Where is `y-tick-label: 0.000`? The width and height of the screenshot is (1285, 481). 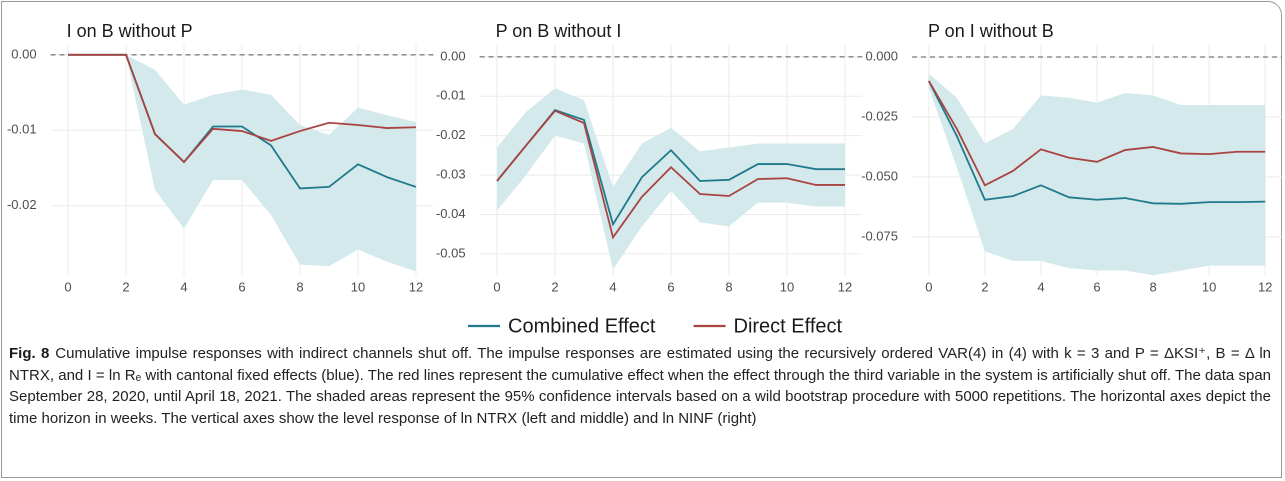
y-tick-label: 0.000 is located at coordinates (881, 55).